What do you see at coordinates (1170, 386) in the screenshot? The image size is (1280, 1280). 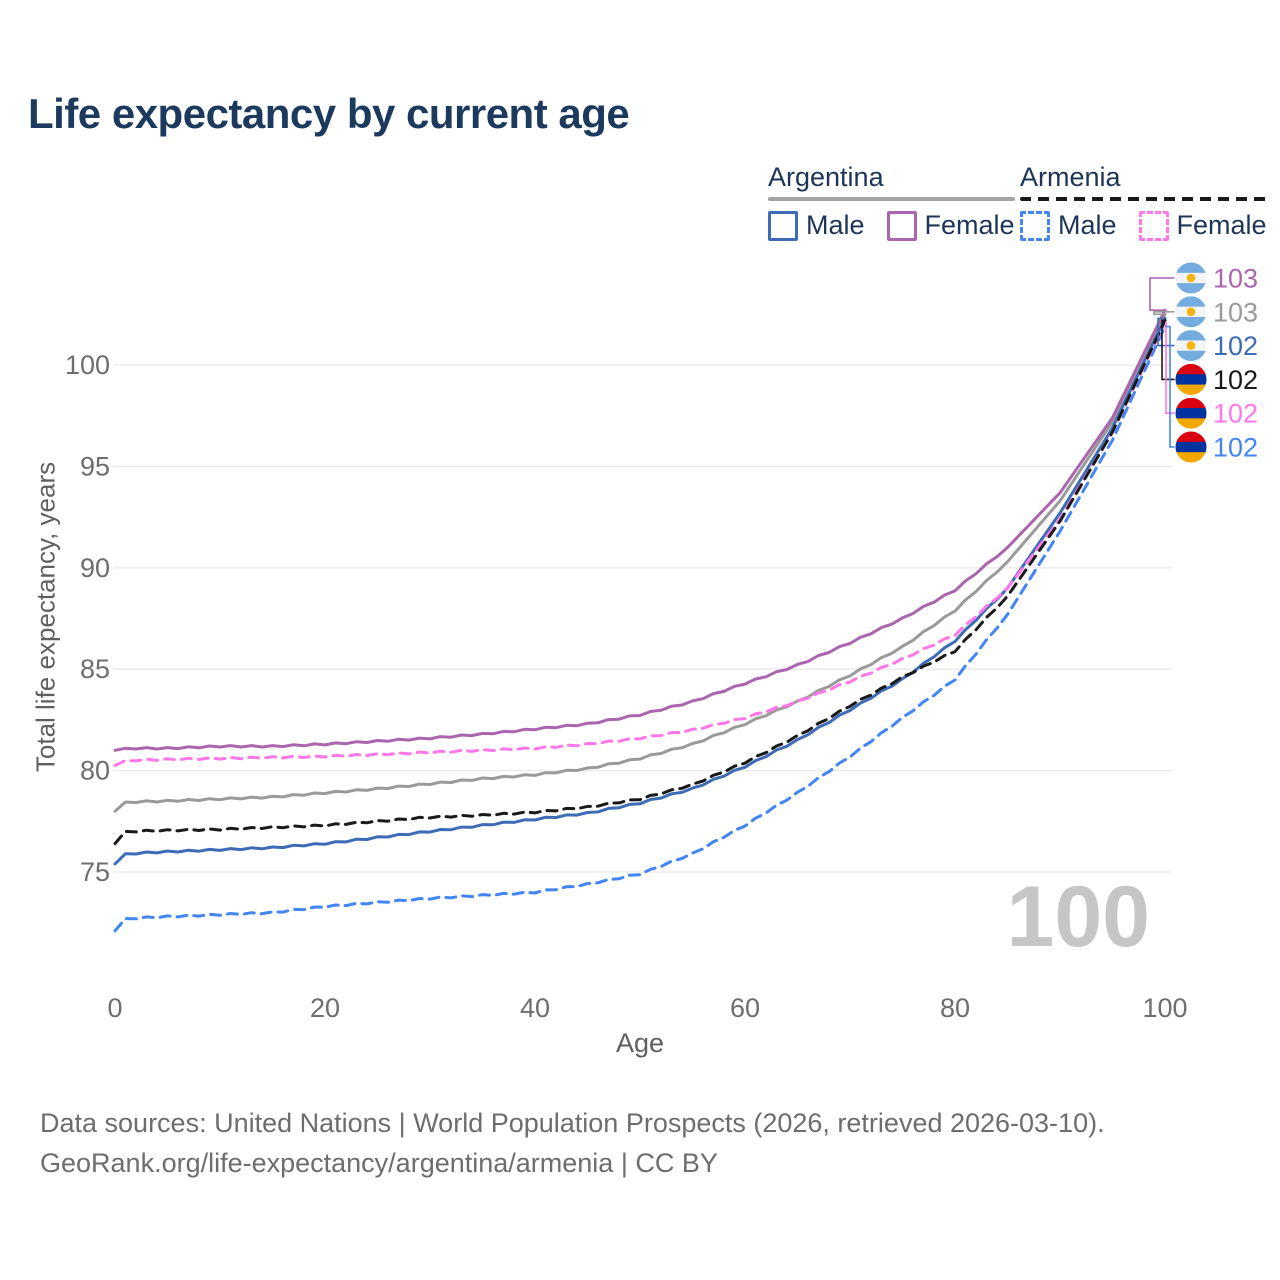 I see `leader-line-armenia-male` at bounding box center [1170, 386].